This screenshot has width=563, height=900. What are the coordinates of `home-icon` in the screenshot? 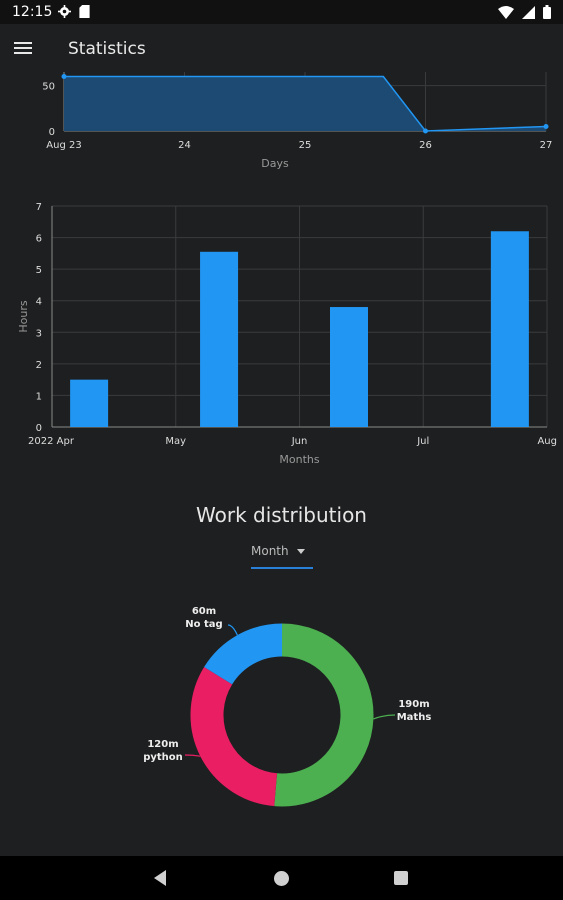 It's located at (281, 878).